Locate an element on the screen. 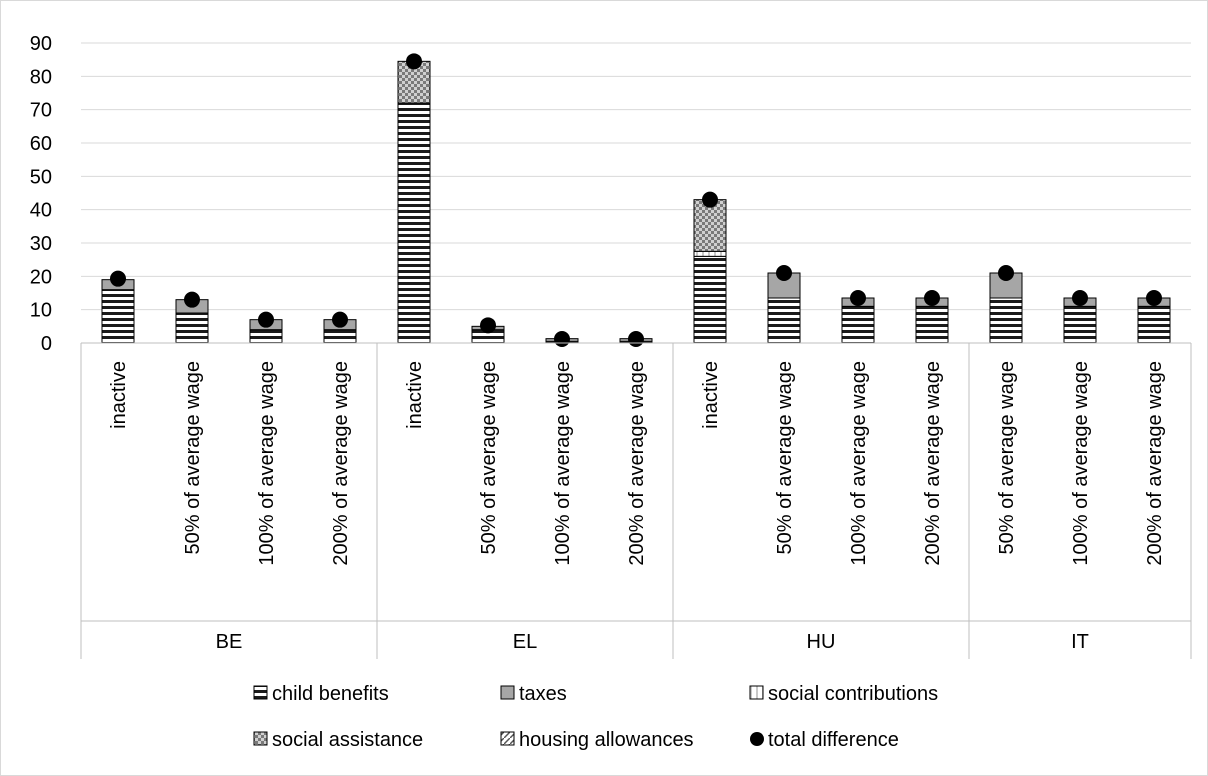 The width and height of the screenshot is (1208, 776). legend-swatch-housing-allowances is located at coordinates (507, 738).